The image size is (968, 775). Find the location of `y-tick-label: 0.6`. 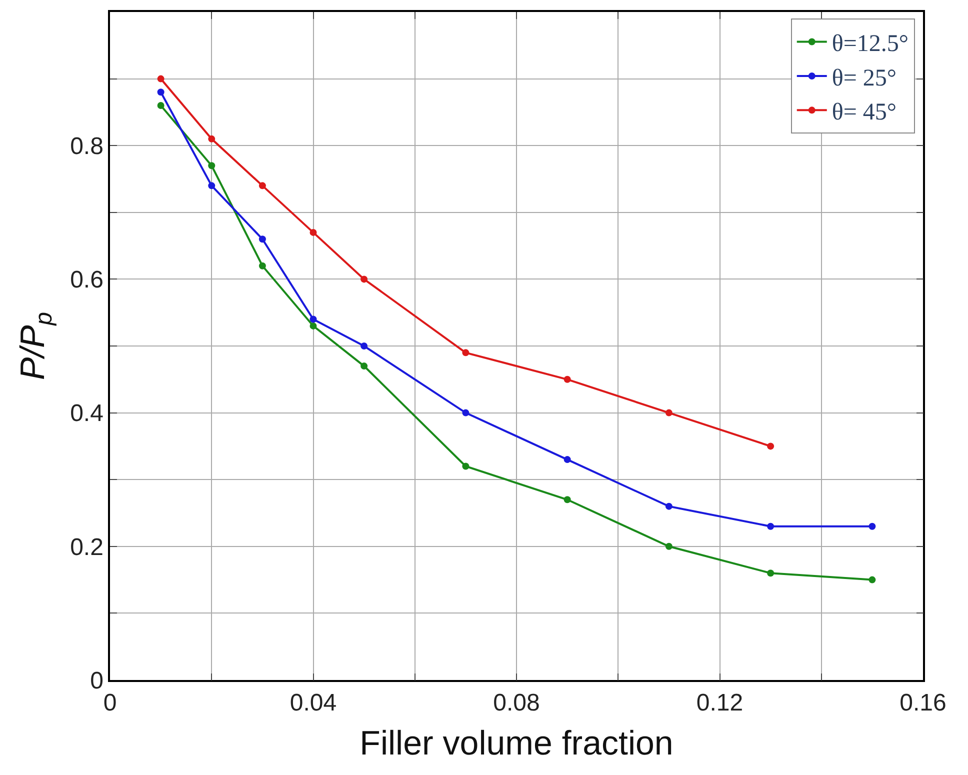

y-tick-label: 0.6 is located at coordinates (87, 280).